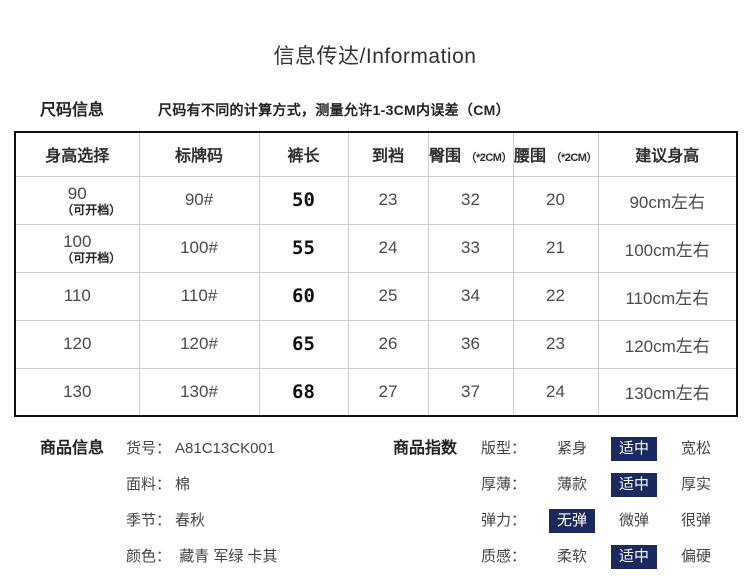 This screenshot has height=581, width=750. Describe the element at coordinates (77, 154) in the screenshot. I see `col-header-height: 身高选择` at that location.